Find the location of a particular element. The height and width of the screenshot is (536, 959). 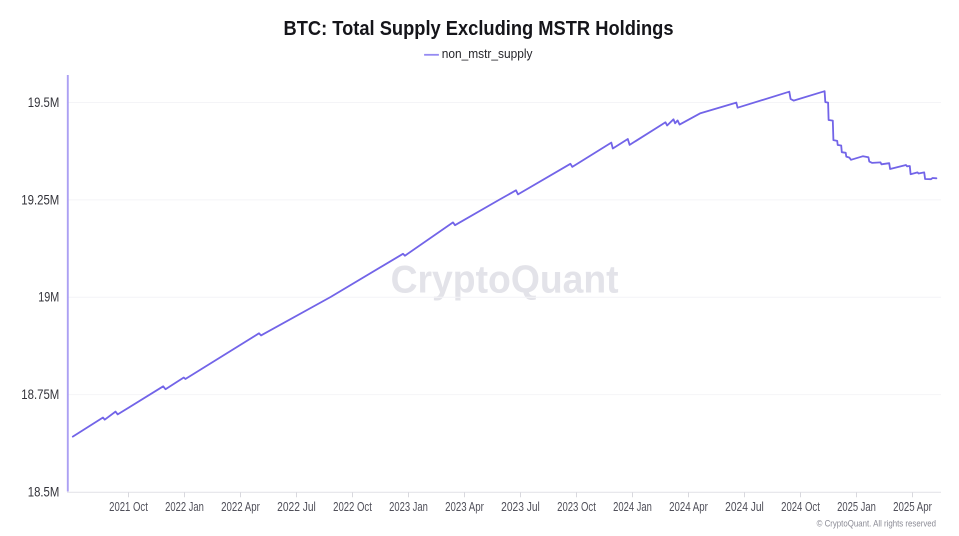

svg-text: 2025 Apr is located at coordinates (912, 506).